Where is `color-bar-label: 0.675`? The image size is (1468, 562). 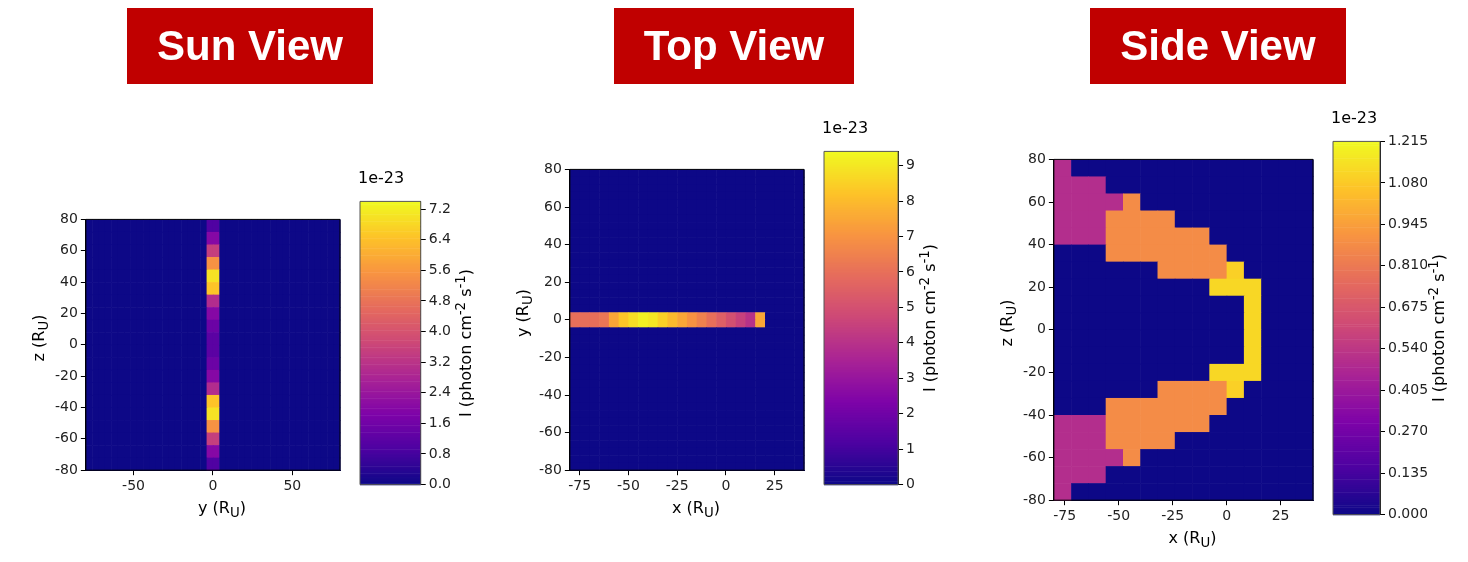
color-bar-label: 0.675 is located at coordinates (1408, 305).